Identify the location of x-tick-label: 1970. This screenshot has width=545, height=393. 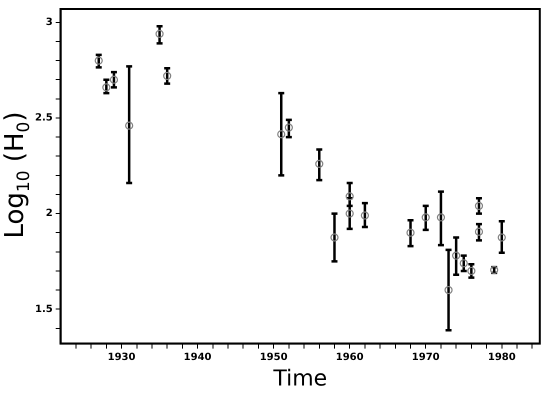
(426, 358).